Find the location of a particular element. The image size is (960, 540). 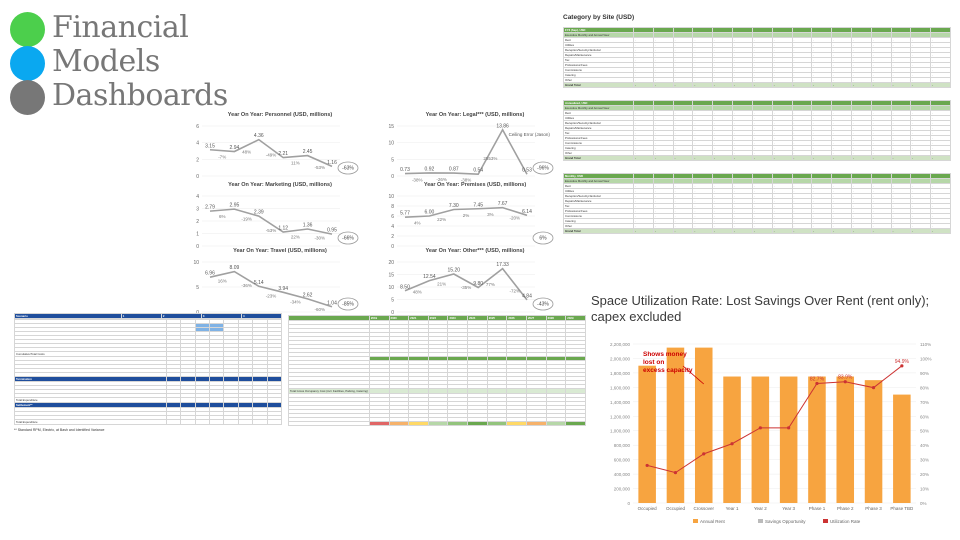

y-tick-label: 3 is located at coordinates (197, 210).